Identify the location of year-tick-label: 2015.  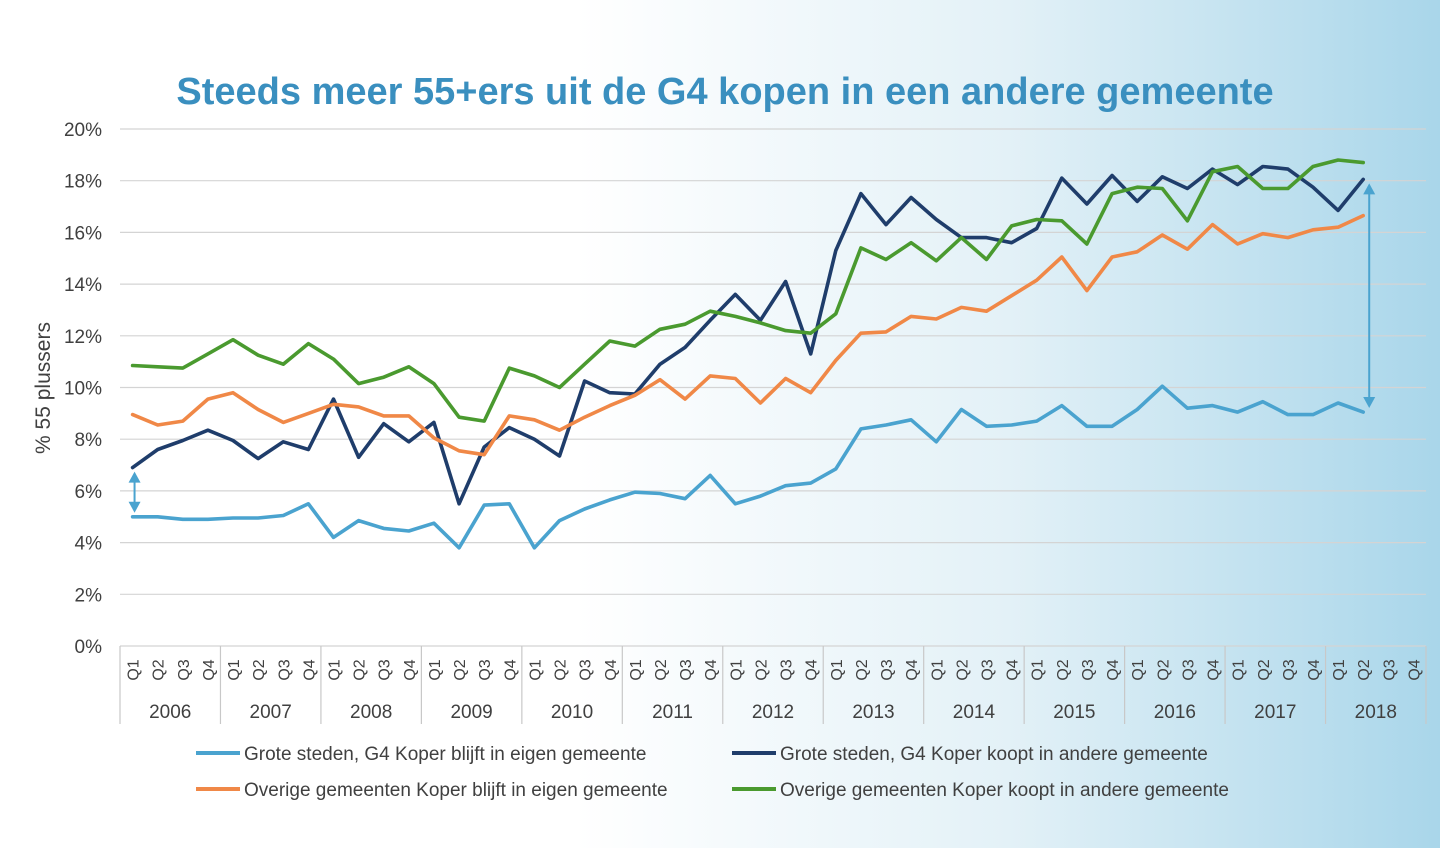
(1074, 712).